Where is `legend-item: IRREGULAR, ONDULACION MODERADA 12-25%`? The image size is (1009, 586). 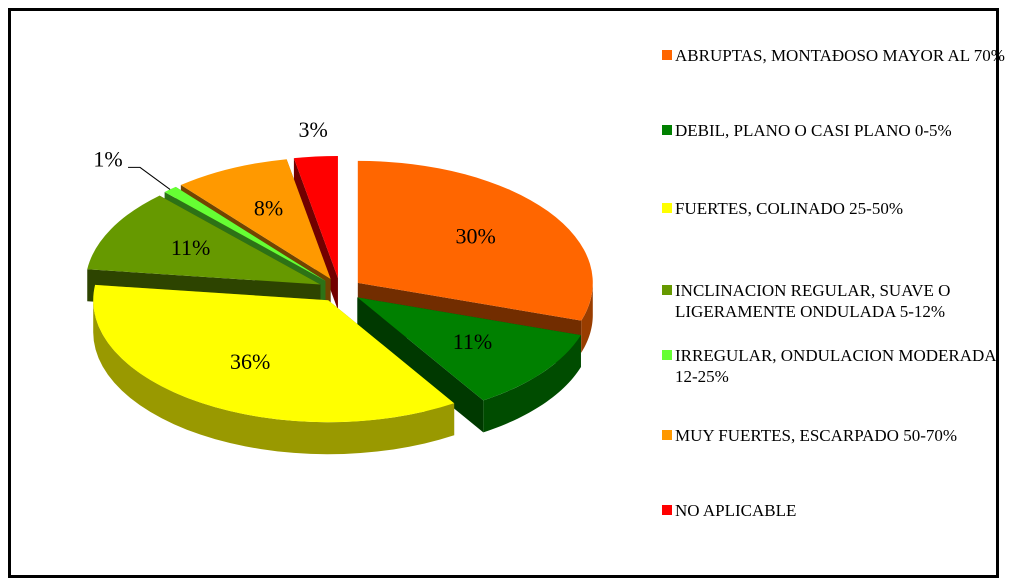
legend-item: IRREGULAR, ONDULACION MODERADA 12-25% is located at coordinates (833, 366).